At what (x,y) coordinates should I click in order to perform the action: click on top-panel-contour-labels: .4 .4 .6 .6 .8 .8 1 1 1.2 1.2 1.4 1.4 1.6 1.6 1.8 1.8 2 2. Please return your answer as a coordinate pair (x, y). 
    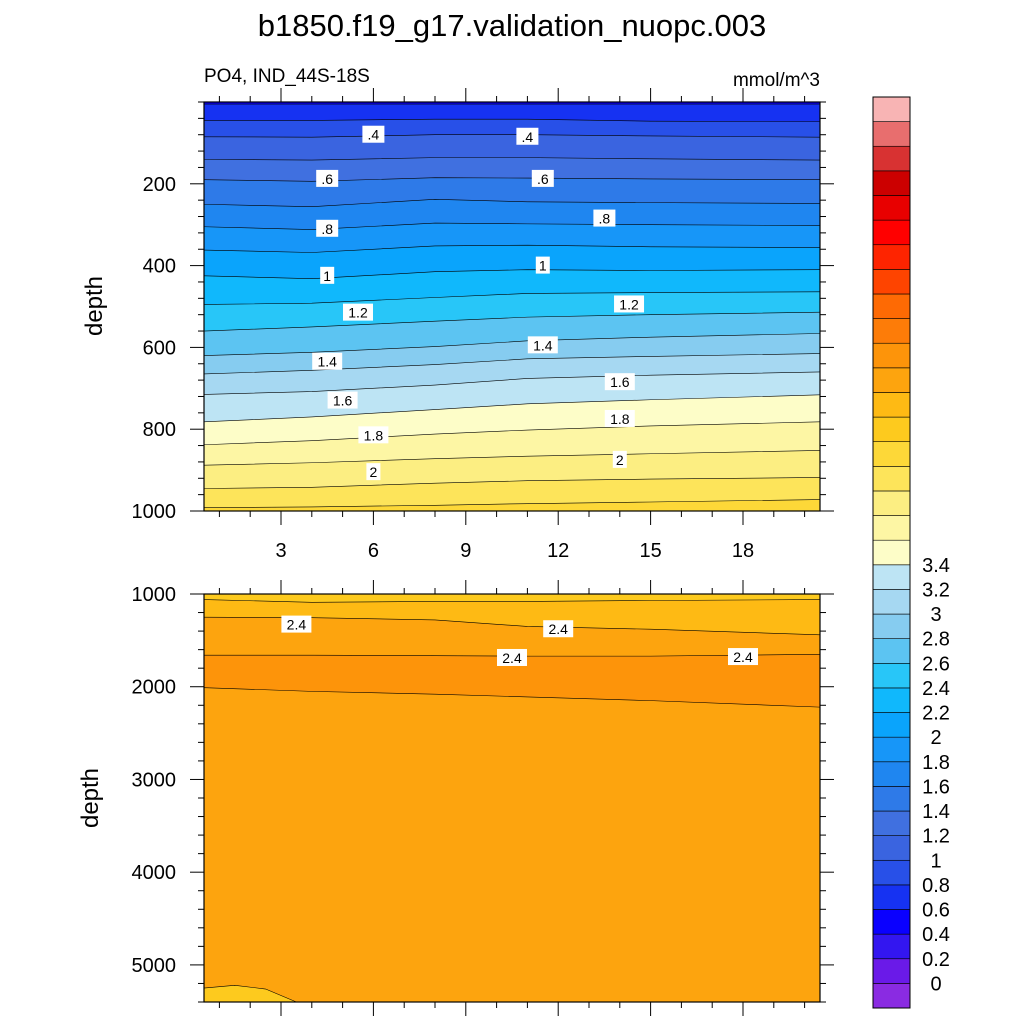
    Looking at the image, I should click on (478, 303).